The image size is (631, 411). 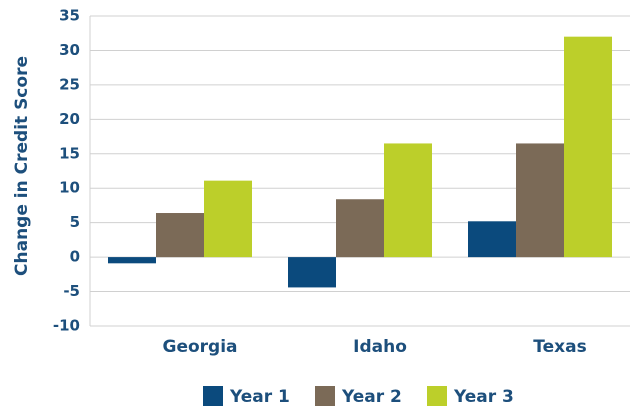 What do you see at coordinates (66, 326) in the screenshot?
I see `y-tick-label: -10` at bounding box center [66, 326].